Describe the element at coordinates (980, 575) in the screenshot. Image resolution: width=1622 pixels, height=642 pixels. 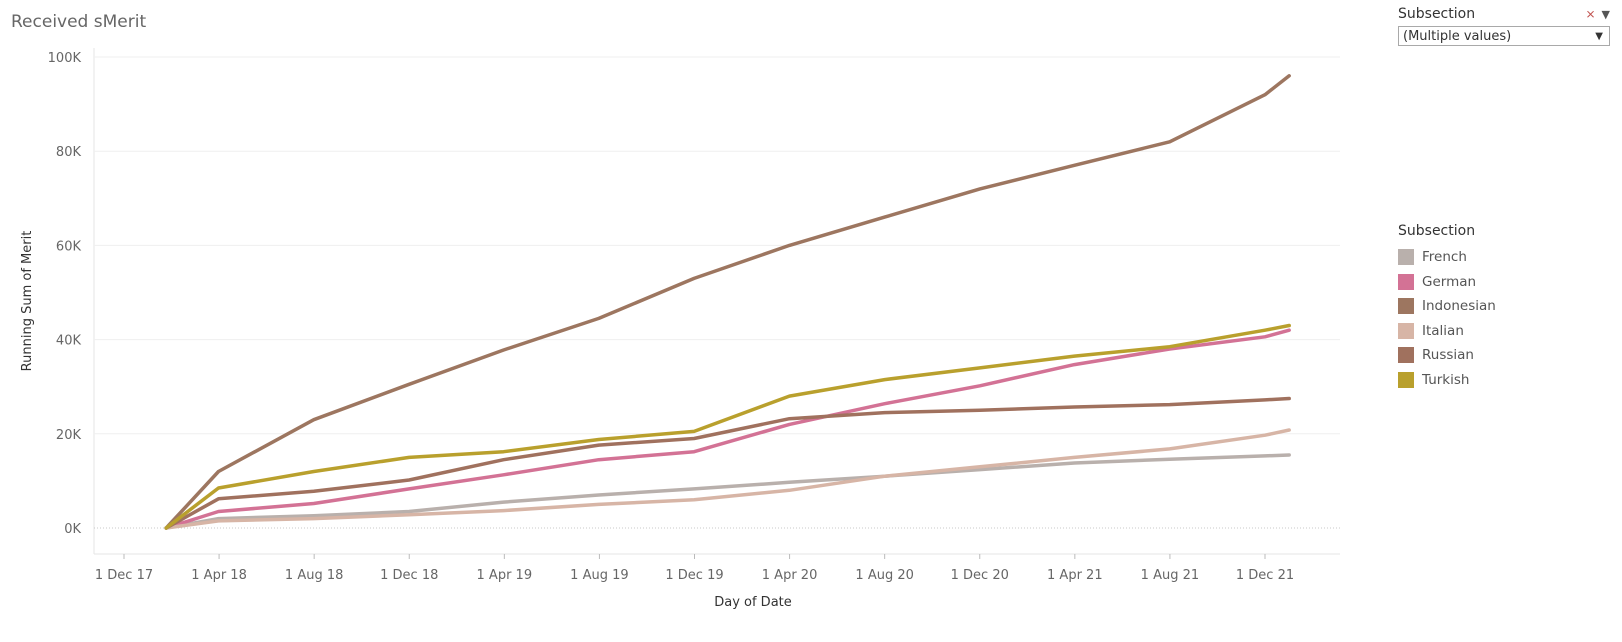
I see `x-tick-label: 1 Dec 20` at that location.